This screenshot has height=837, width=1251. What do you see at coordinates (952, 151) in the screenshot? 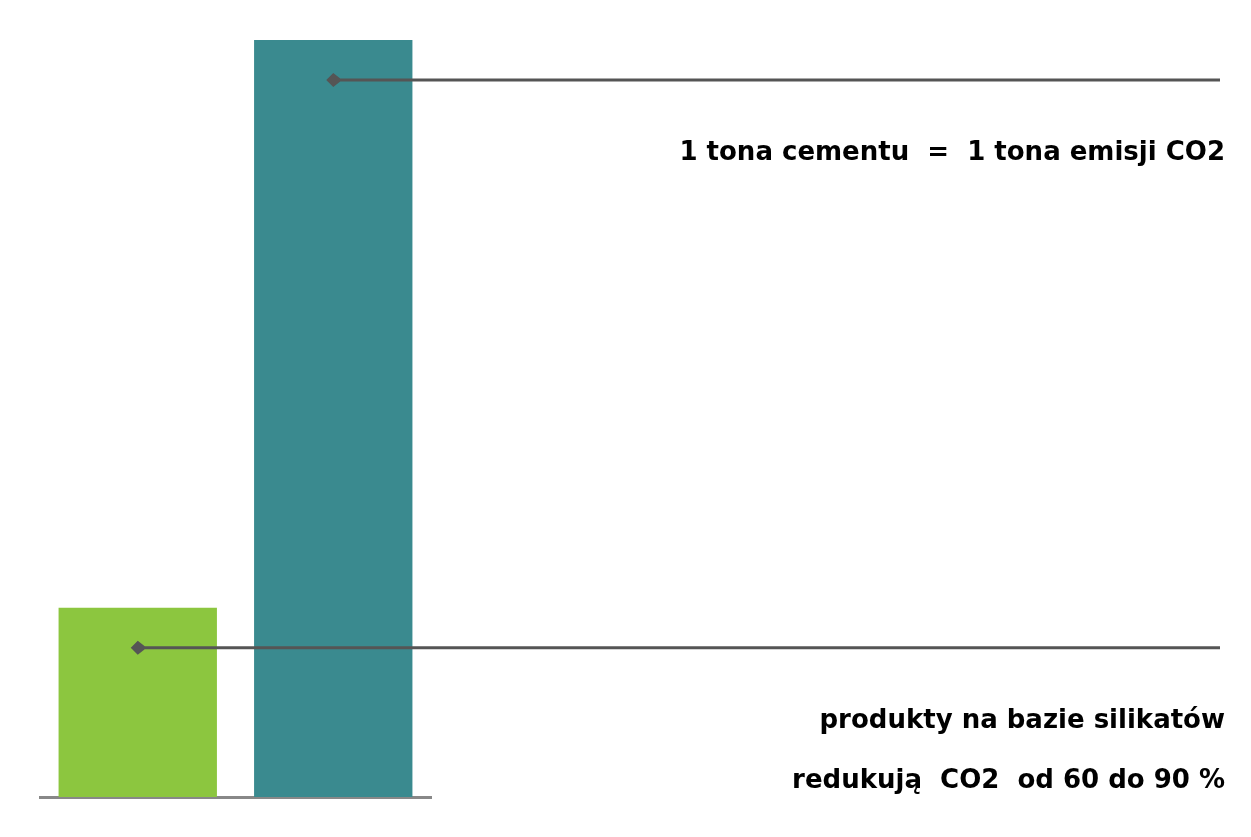
I see `text: 1 tona cementu = 1 tona emisji CO2` at bounding box center [952, 151].